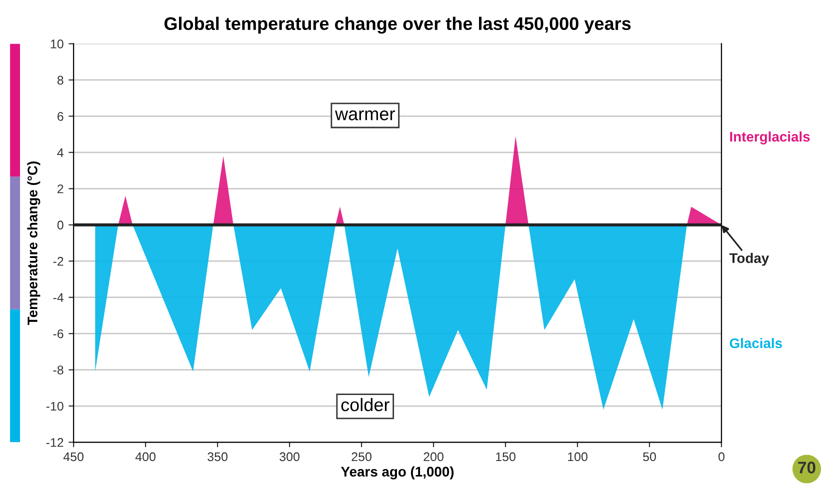  Describe the element at coordinates (218, 457) in the screenshot. I see `x-tick-label: 350` at that location.